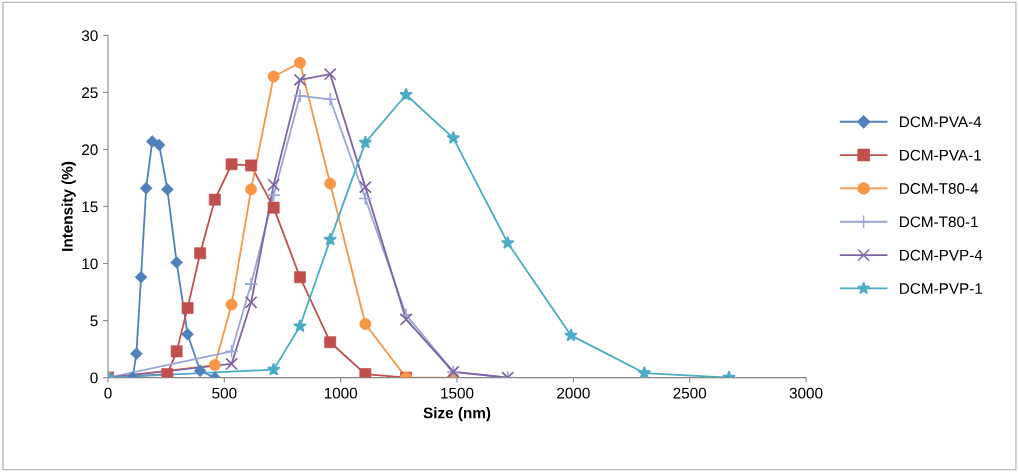 The width and height of the screenshot is (1019, 472). Describe the element at coordinates (690, 393) in the screenshot. I see `x-tick-label: 2500` at that location.